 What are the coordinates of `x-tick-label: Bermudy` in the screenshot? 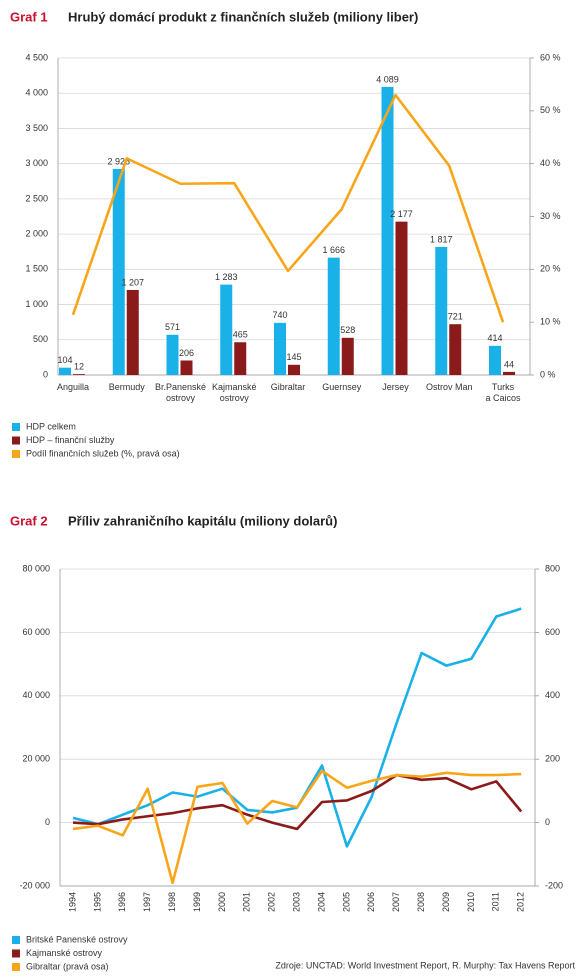 It's located at (126, 387).